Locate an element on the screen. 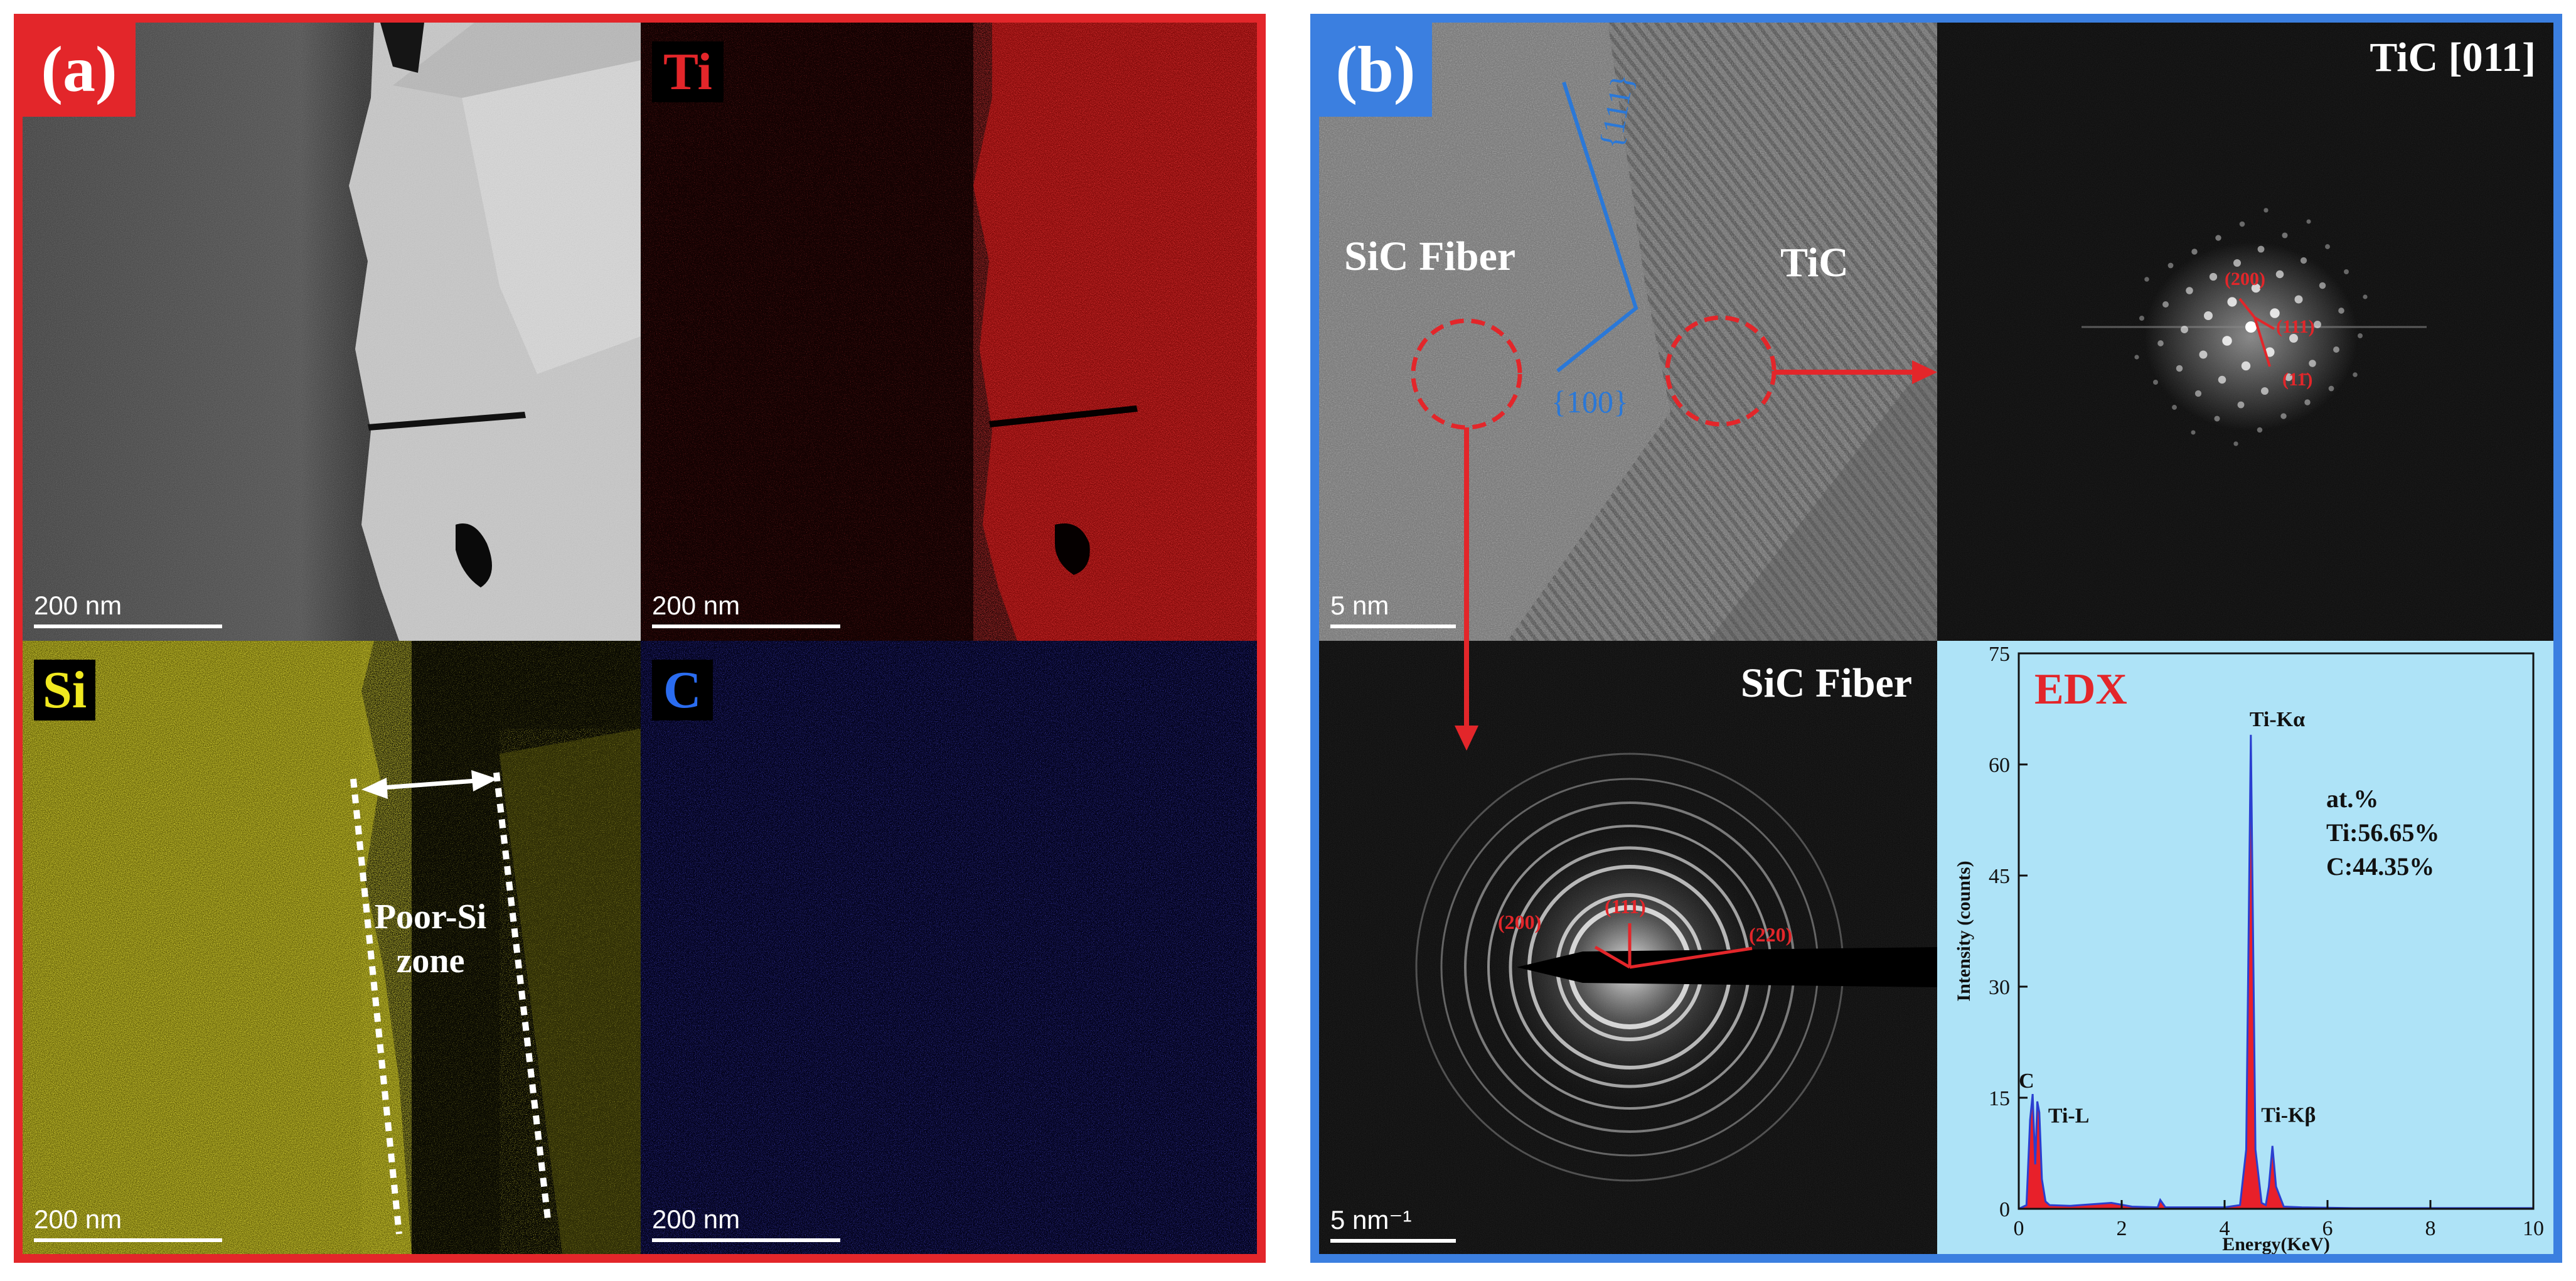 The height and width of the screenshot is (1281, 2576). panel-b-label: (b) is located at coordinates (1375, 70).